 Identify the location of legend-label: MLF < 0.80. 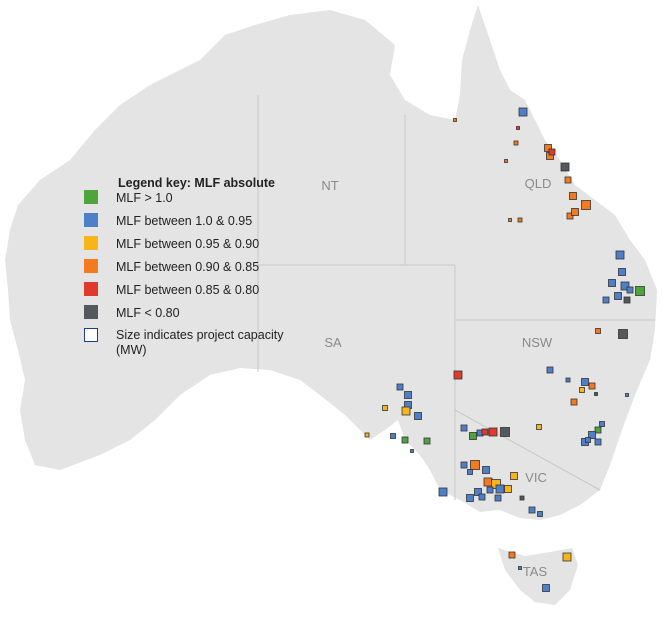
(148, 313).